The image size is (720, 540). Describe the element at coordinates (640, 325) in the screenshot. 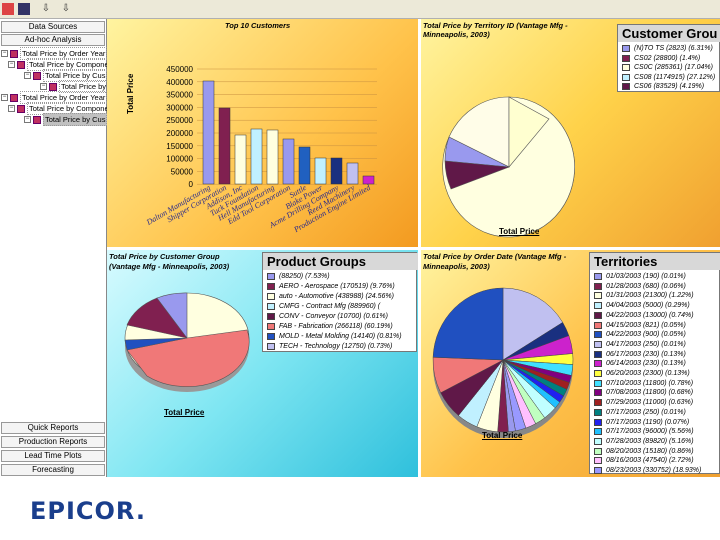

I see `order-date-legend-item: 04/15/2003 (821) (0.05%)` at that location.